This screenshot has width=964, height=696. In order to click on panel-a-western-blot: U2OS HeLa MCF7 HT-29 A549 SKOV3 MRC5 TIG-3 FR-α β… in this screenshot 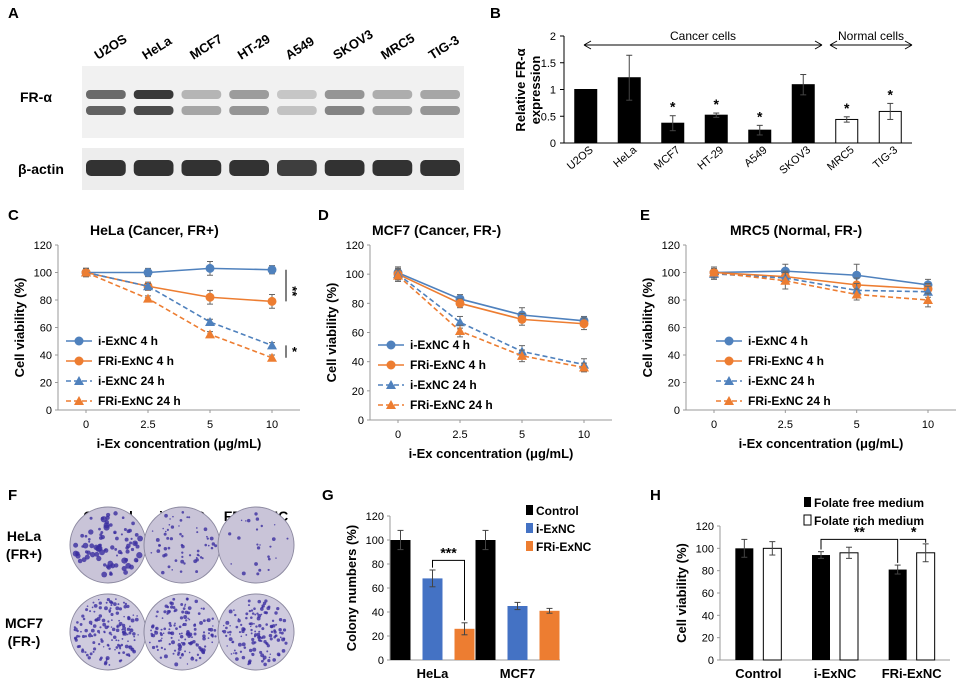, I will do `click(241, 108)`.